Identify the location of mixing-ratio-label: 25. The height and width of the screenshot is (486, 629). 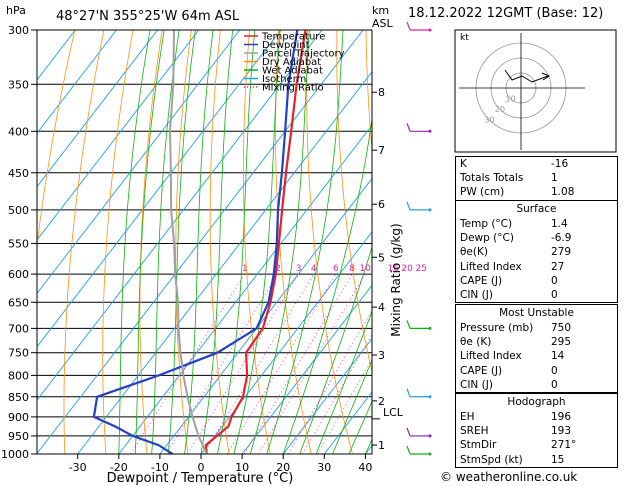
(420, 269).